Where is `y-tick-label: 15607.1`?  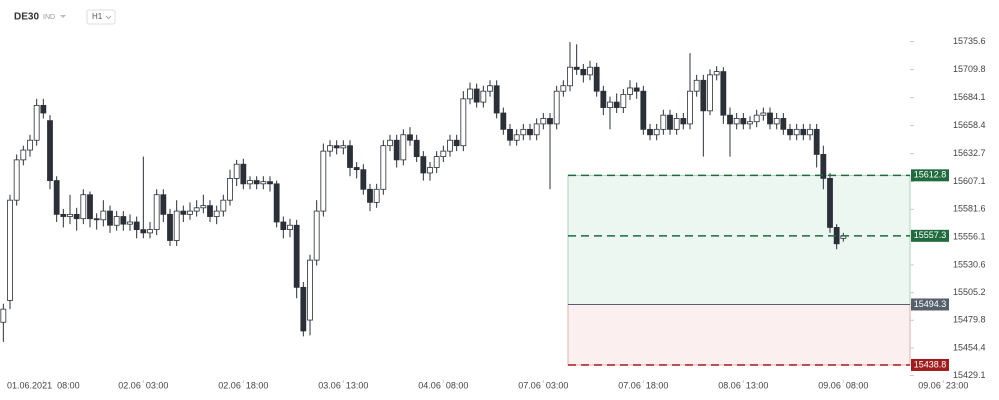
y-tick-label: 15607.1 is located at coordinates (969, 181).